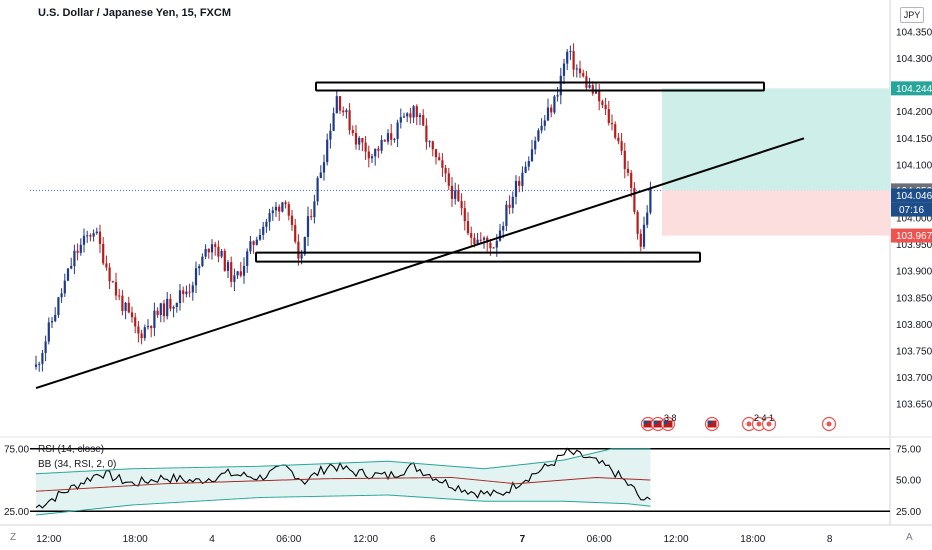 The width and height of the screenshot is (932, 550). Describe the element at coordinates (914, 139) in the screenshot. I see `price-tick-label: 104.150` at that location.